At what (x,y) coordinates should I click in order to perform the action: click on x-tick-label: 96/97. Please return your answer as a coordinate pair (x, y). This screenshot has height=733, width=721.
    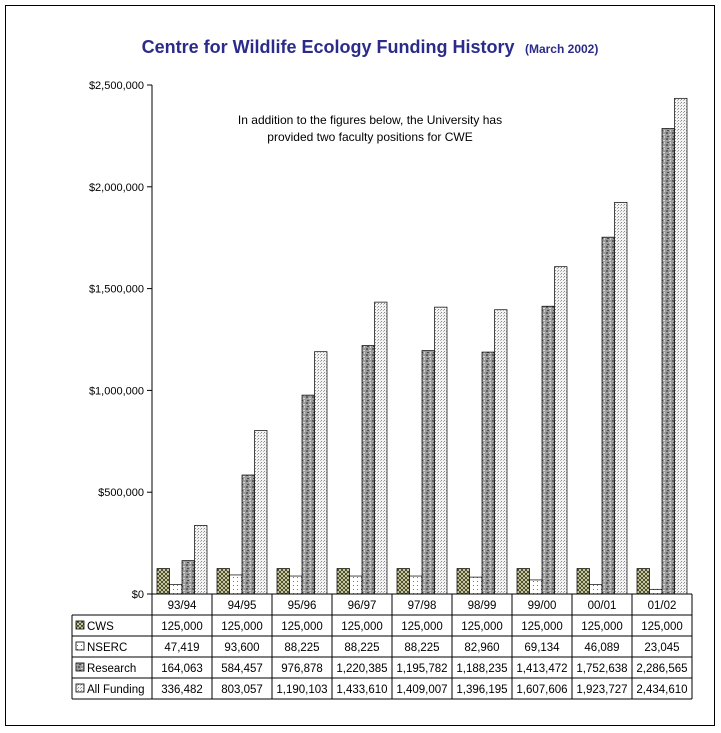
    Looking at the image, I should click on (362, 606).